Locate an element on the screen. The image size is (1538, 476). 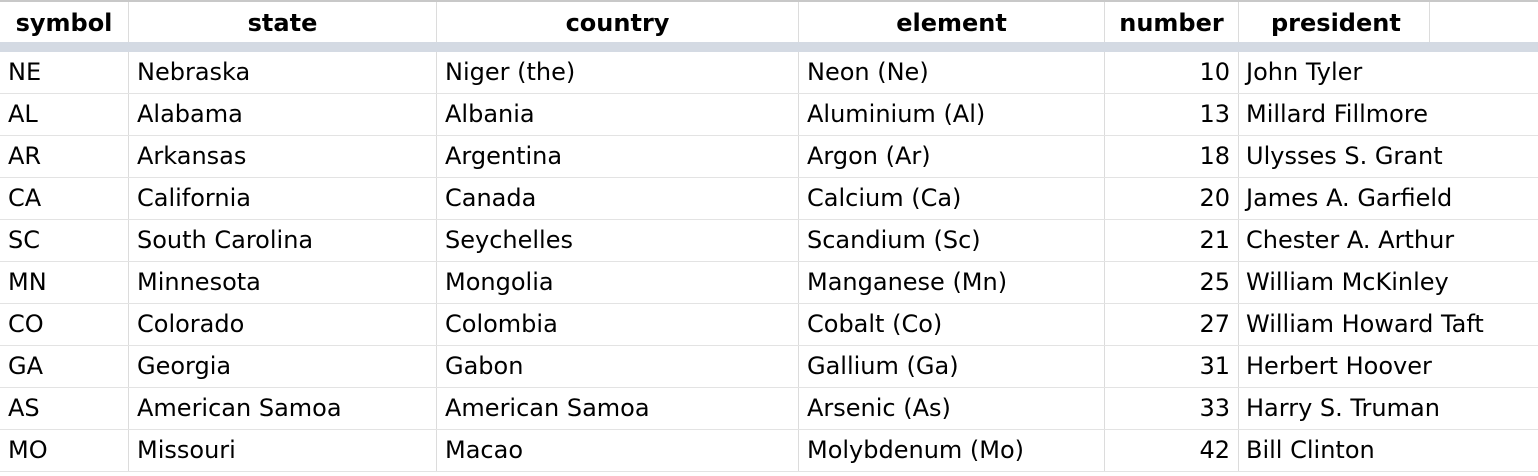
cell-president: Herbert Hoover is located at coordinates (1339, 366).